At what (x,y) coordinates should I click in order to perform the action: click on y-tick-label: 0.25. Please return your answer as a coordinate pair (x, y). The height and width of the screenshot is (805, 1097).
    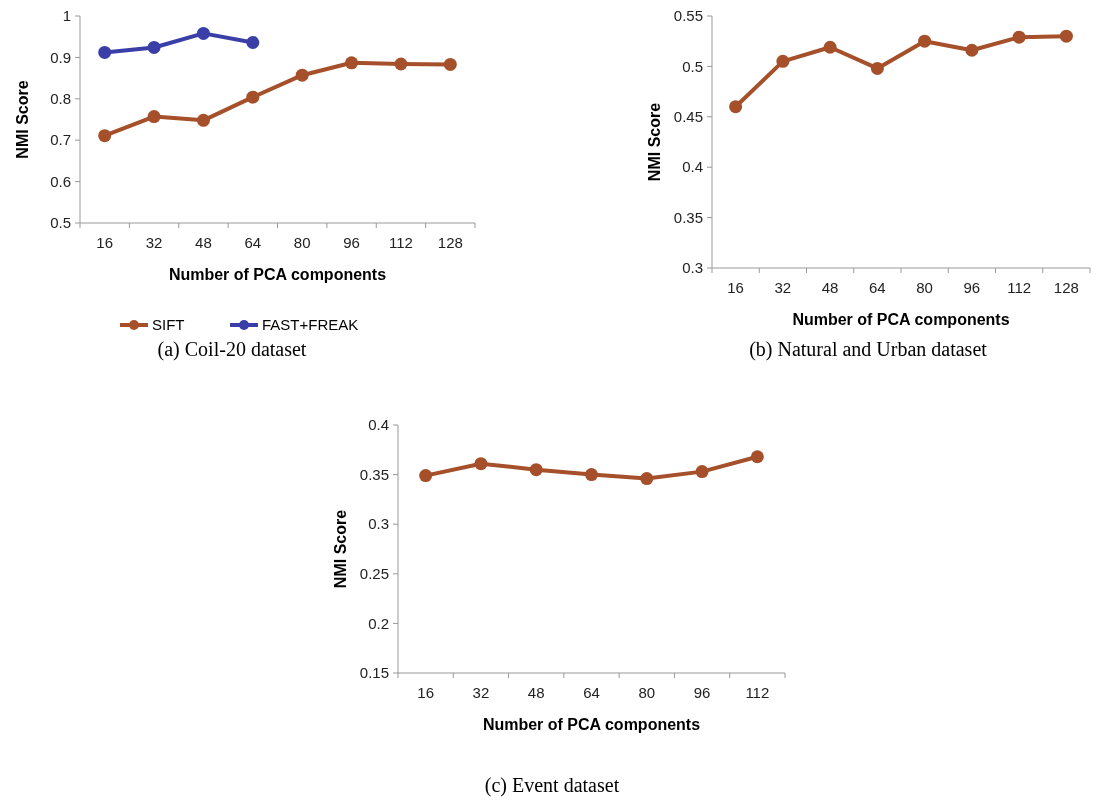
    Looking at the image, I should click on (374, 574).